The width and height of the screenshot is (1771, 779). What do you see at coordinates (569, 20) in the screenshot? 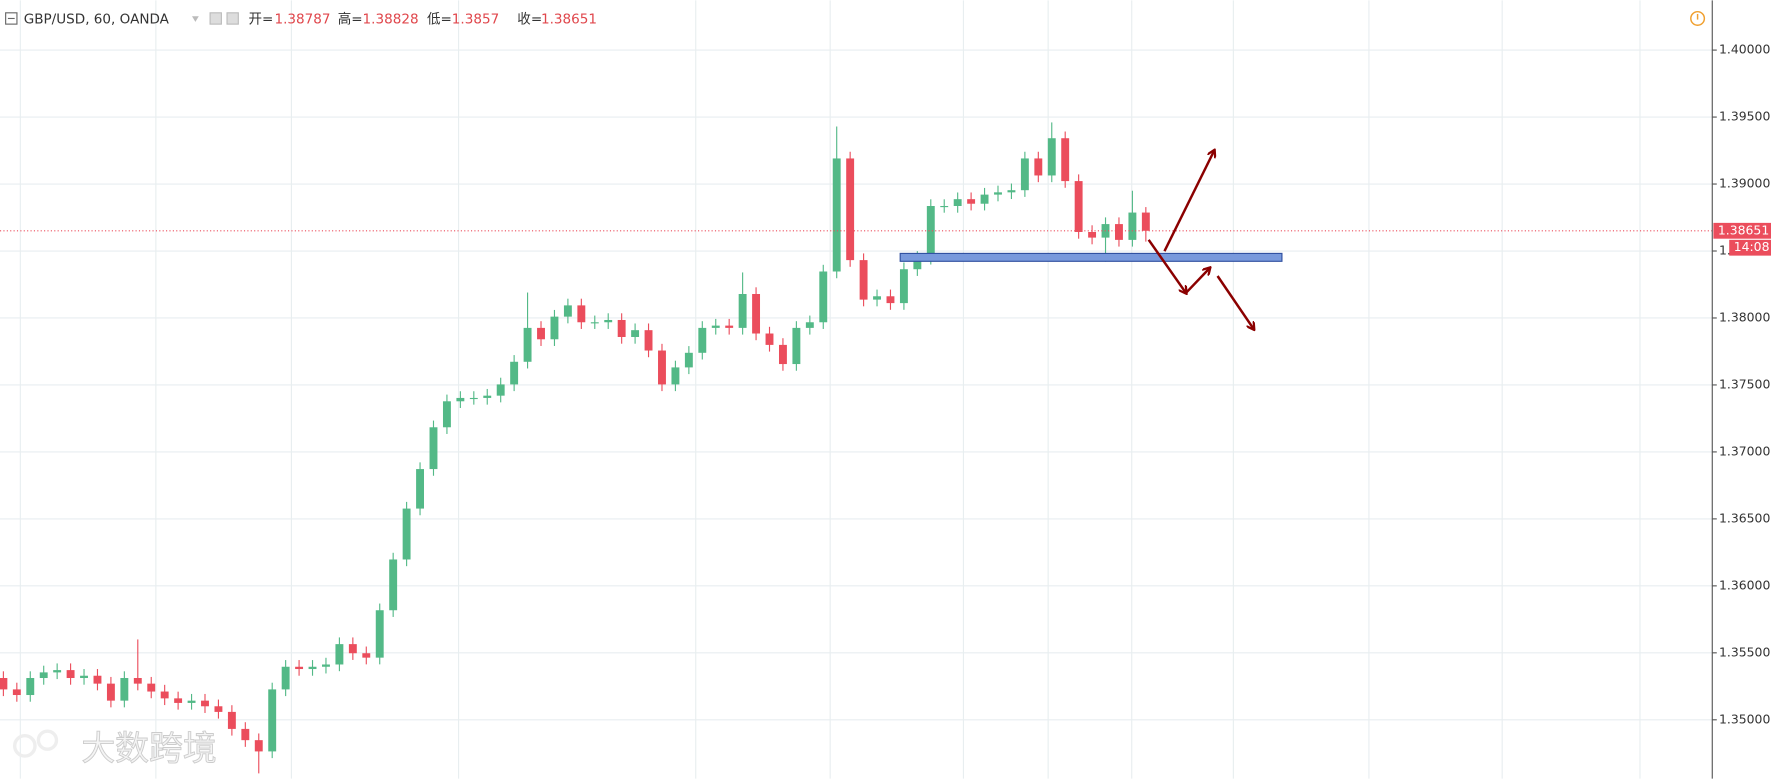
I see `close-value: 1.38651` at bounding box center [569, 20].